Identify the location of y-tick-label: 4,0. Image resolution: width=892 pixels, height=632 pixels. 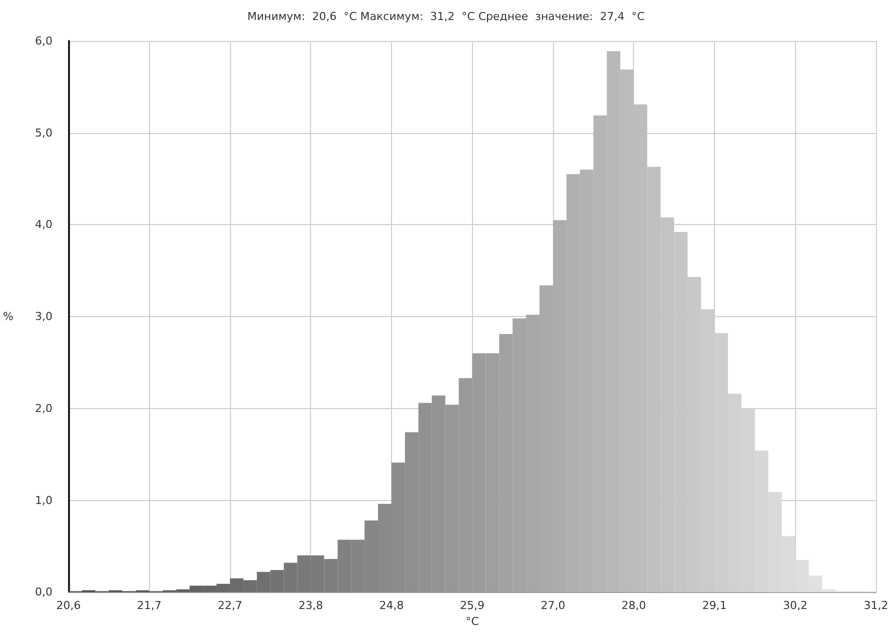
(43, 225).